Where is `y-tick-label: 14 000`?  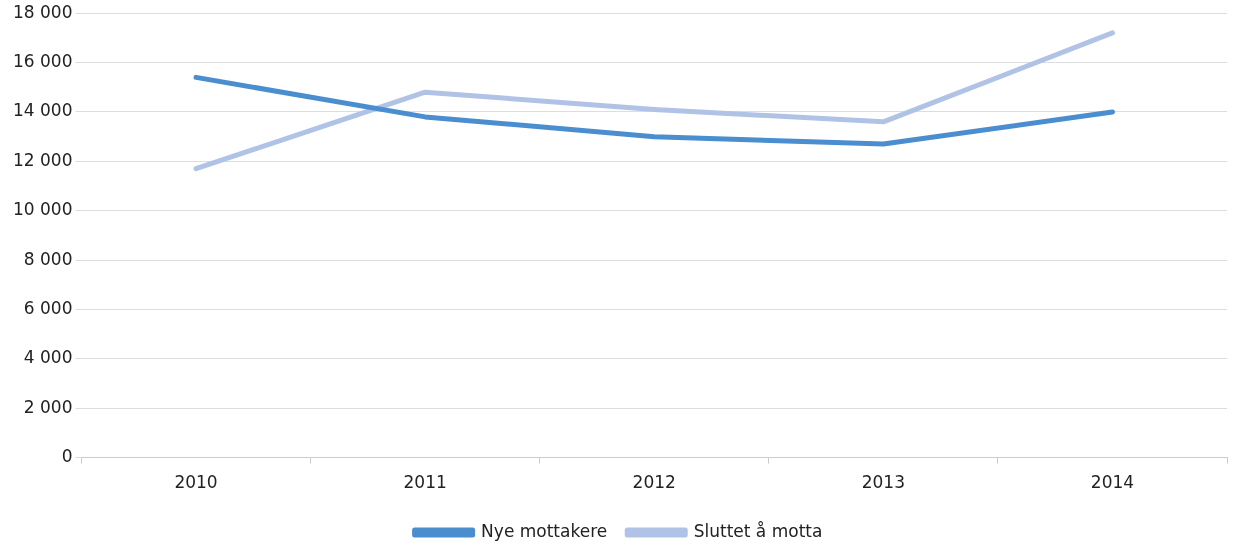
y-tick-label: 14 000 is located at coordinates (43, 110).